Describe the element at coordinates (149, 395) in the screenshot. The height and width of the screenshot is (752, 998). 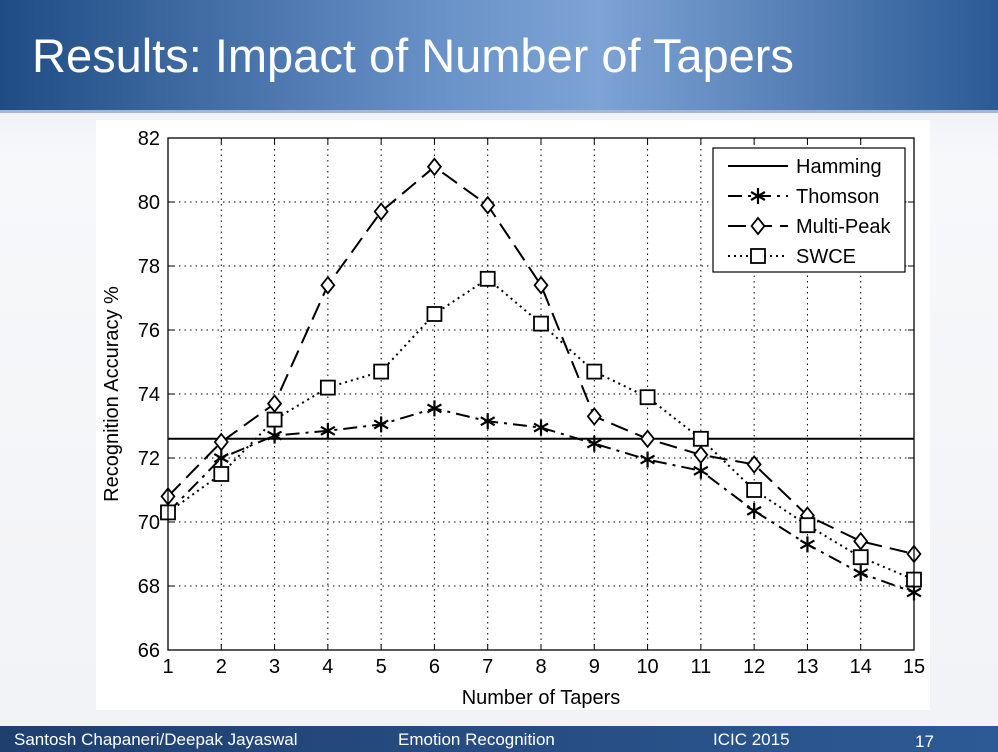
I see `y-tick-label: 74` at that location.